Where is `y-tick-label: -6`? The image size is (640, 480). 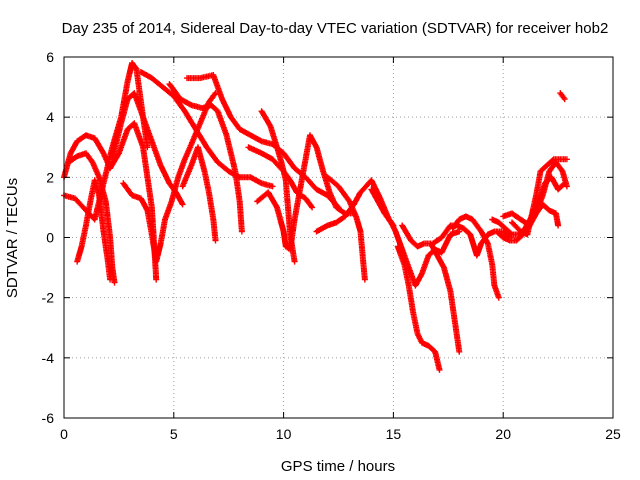
y-tick-label: -6 is located at coordinates (48, 418).